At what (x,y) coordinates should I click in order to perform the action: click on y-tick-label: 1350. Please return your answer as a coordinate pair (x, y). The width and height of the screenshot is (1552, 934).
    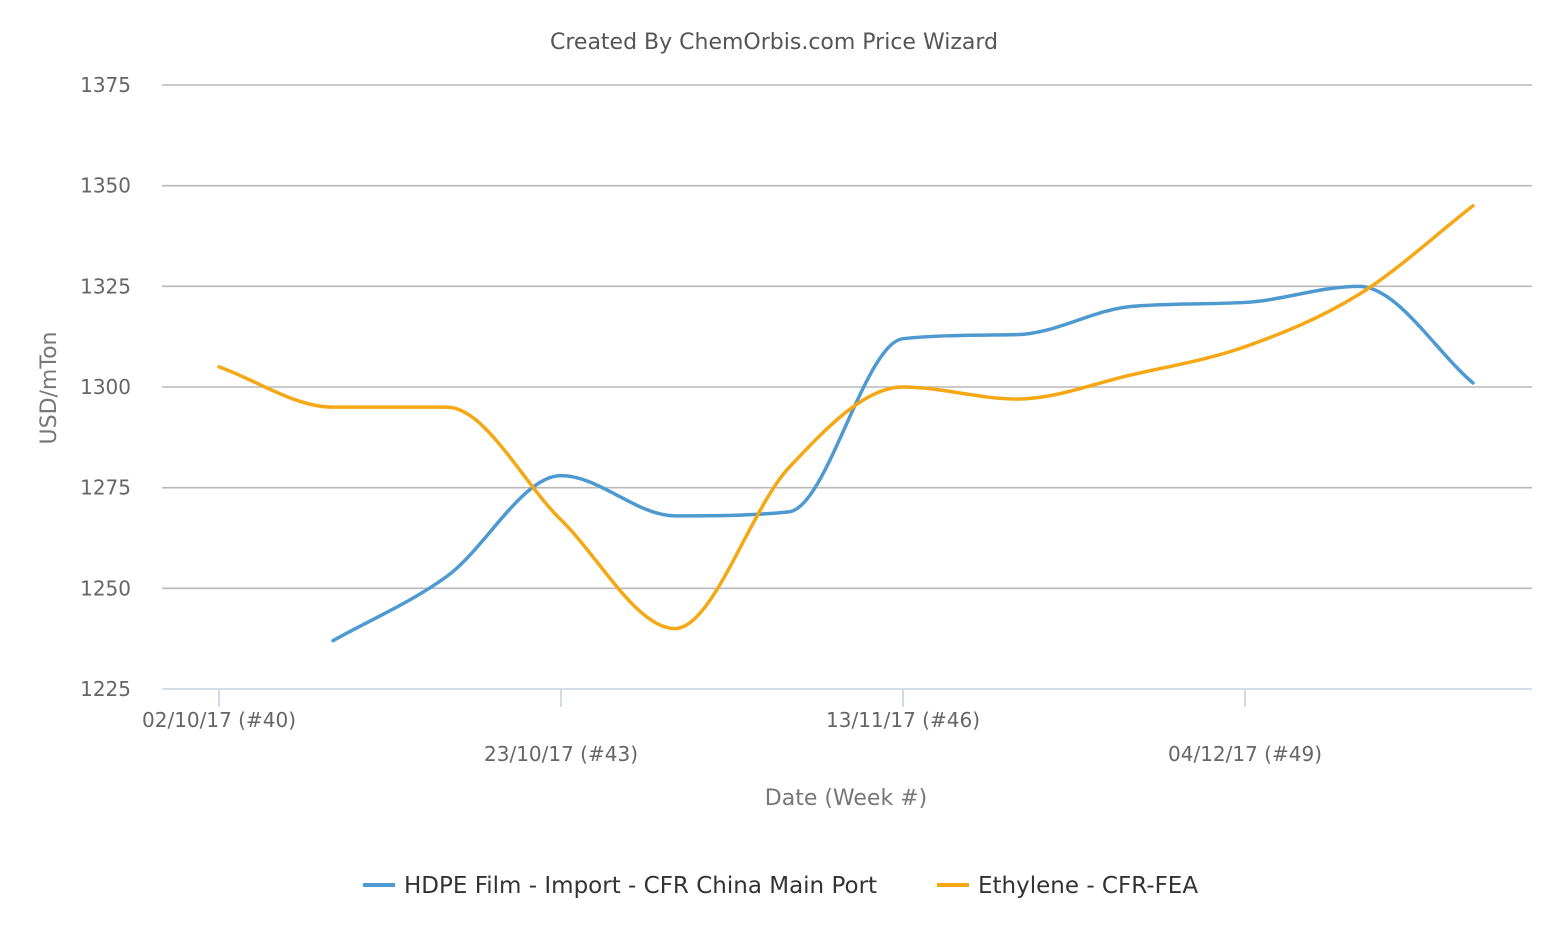
    Looking at the image, I should click on (105, 186).